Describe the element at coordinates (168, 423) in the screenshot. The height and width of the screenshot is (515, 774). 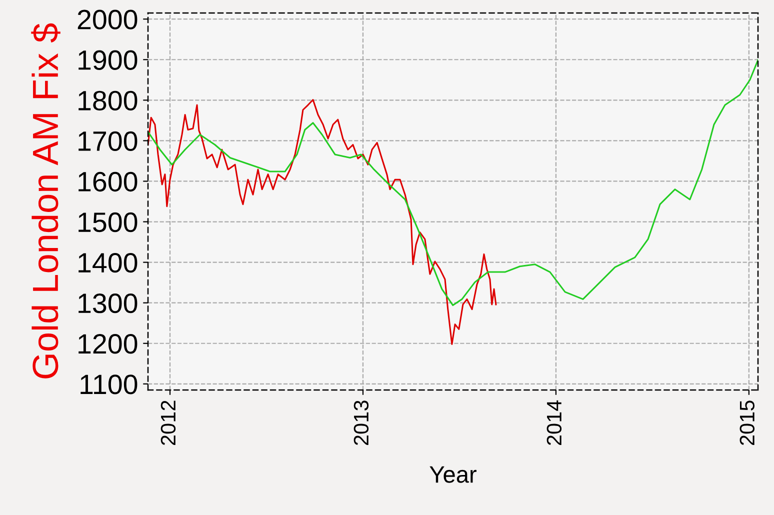
I see `x-tick-label: 2012` at that location.